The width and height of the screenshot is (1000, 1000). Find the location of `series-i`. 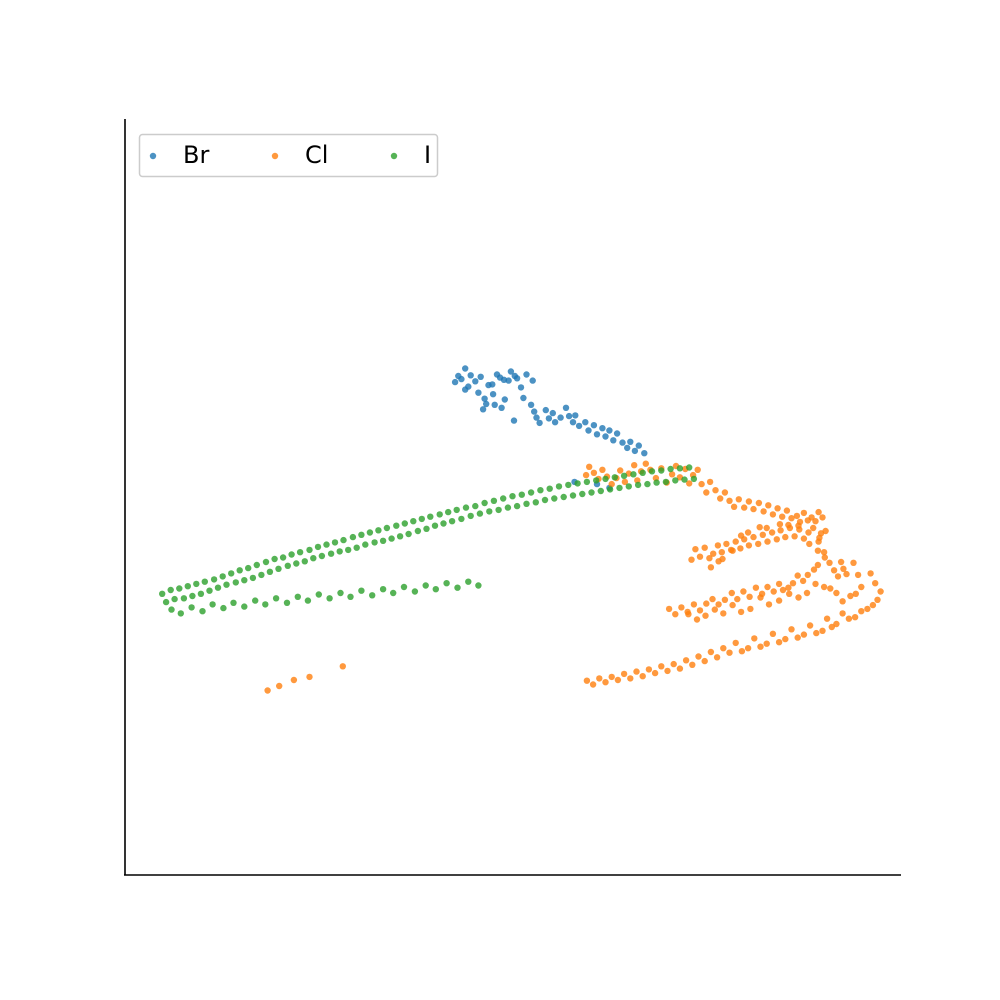

series-i is located at coordinates (428, 540).